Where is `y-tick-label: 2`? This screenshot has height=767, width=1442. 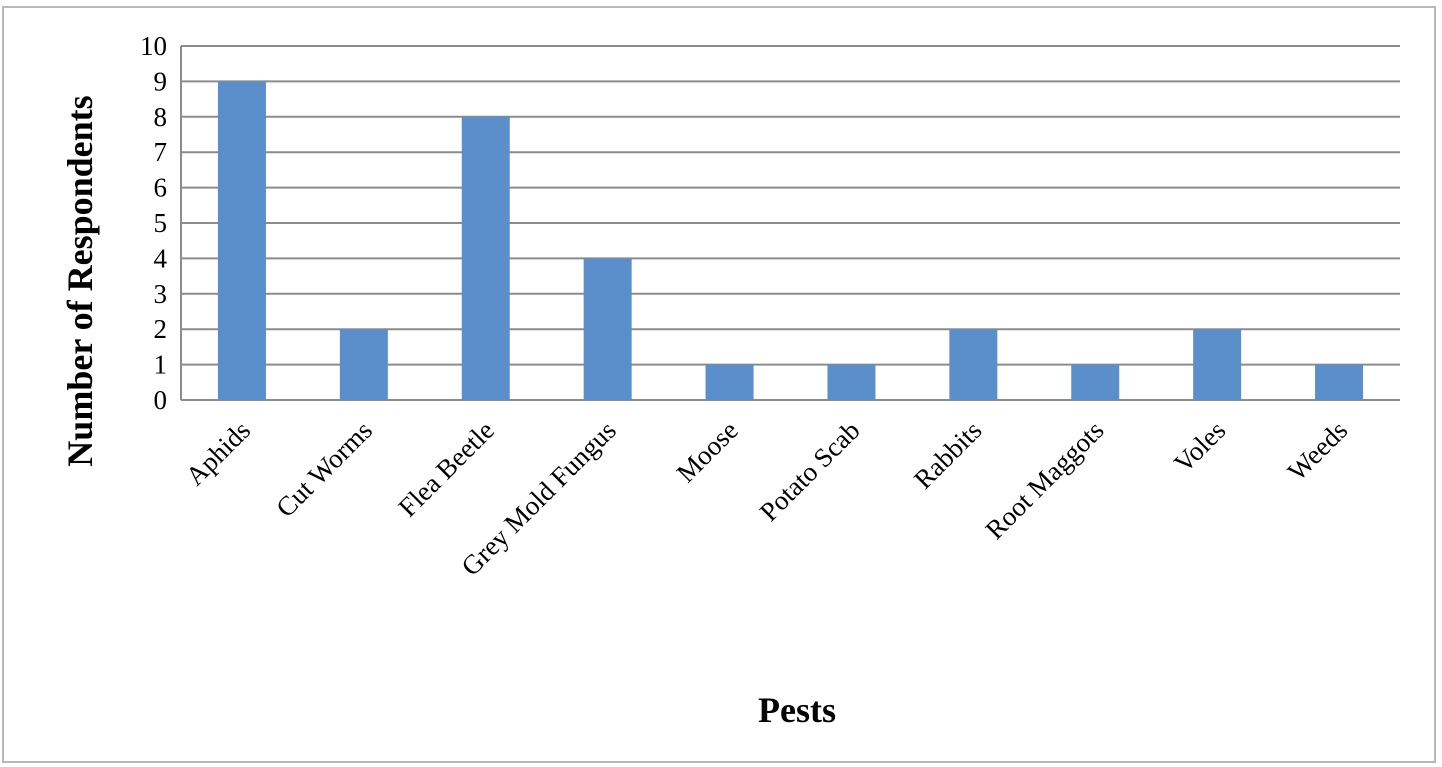
y-tick-label: 2 is located at coordinates (161, 329).